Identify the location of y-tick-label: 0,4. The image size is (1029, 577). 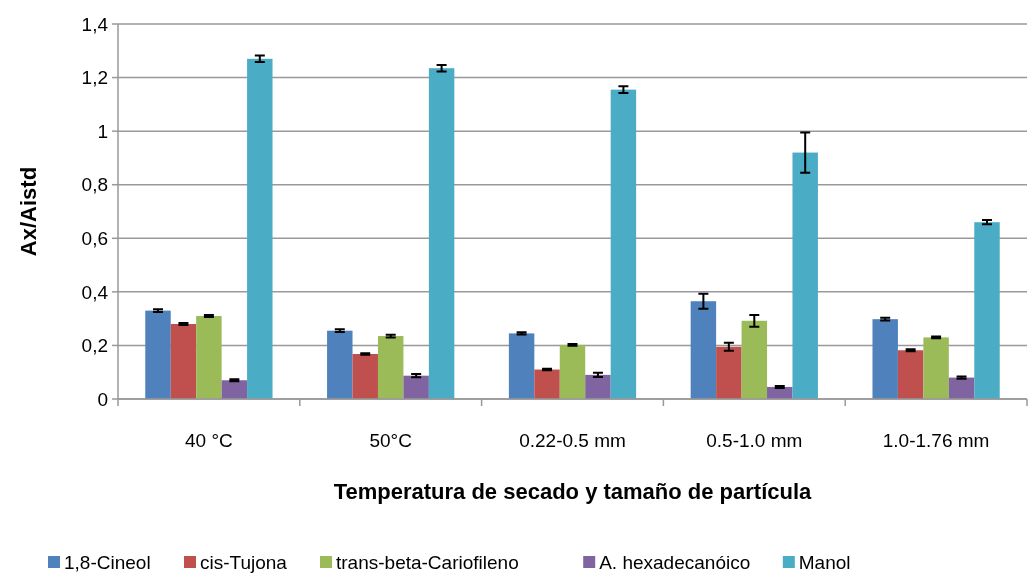
(95, 292).